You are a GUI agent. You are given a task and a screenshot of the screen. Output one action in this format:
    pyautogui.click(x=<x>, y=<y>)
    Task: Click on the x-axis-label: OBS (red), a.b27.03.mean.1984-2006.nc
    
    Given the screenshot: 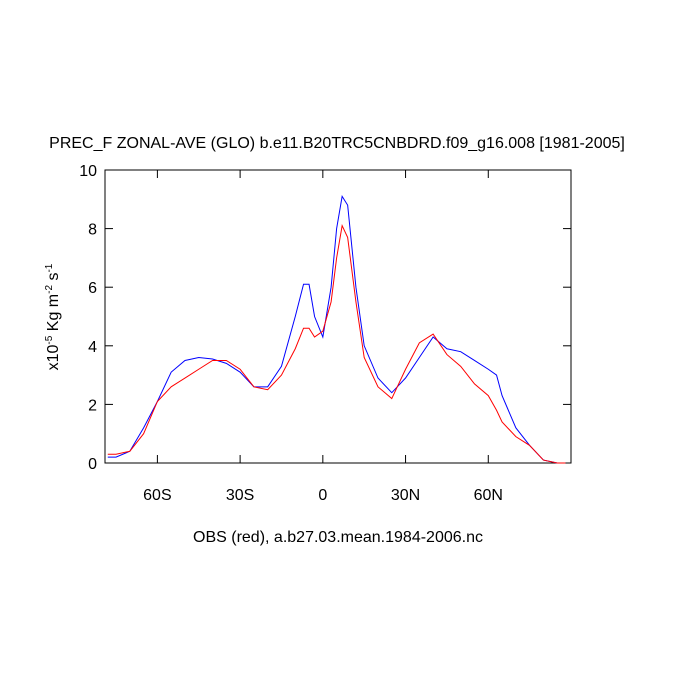 What is the action you would take?
    pyautogui.click(x=338, y=537)
    